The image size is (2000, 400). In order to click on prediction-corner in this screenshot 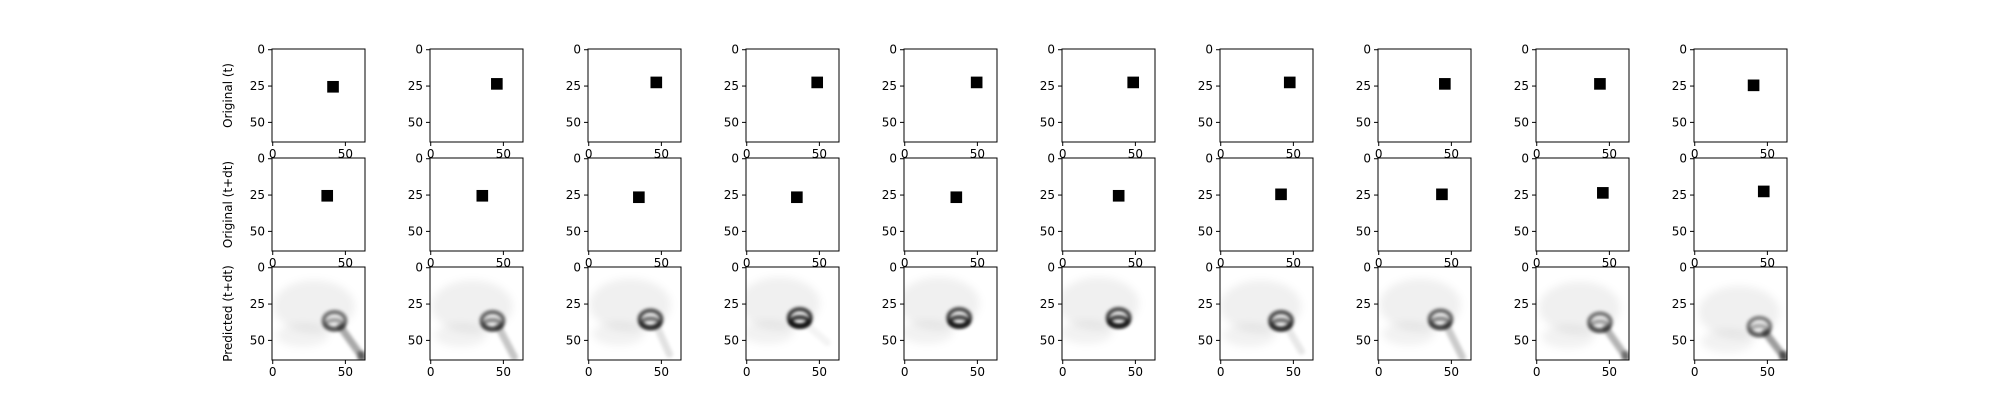, I will do `click(361, 355)`.